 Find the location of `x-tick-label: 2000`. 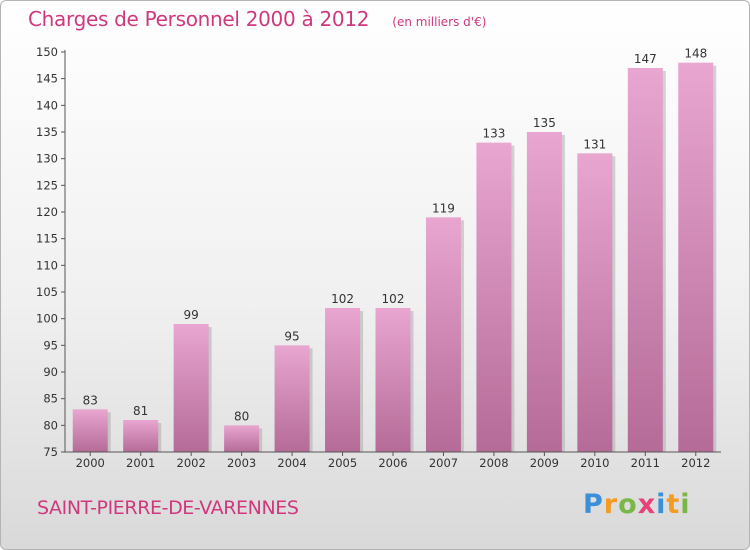

x-tick-label: 2000 is located at coordinates (90, 463).